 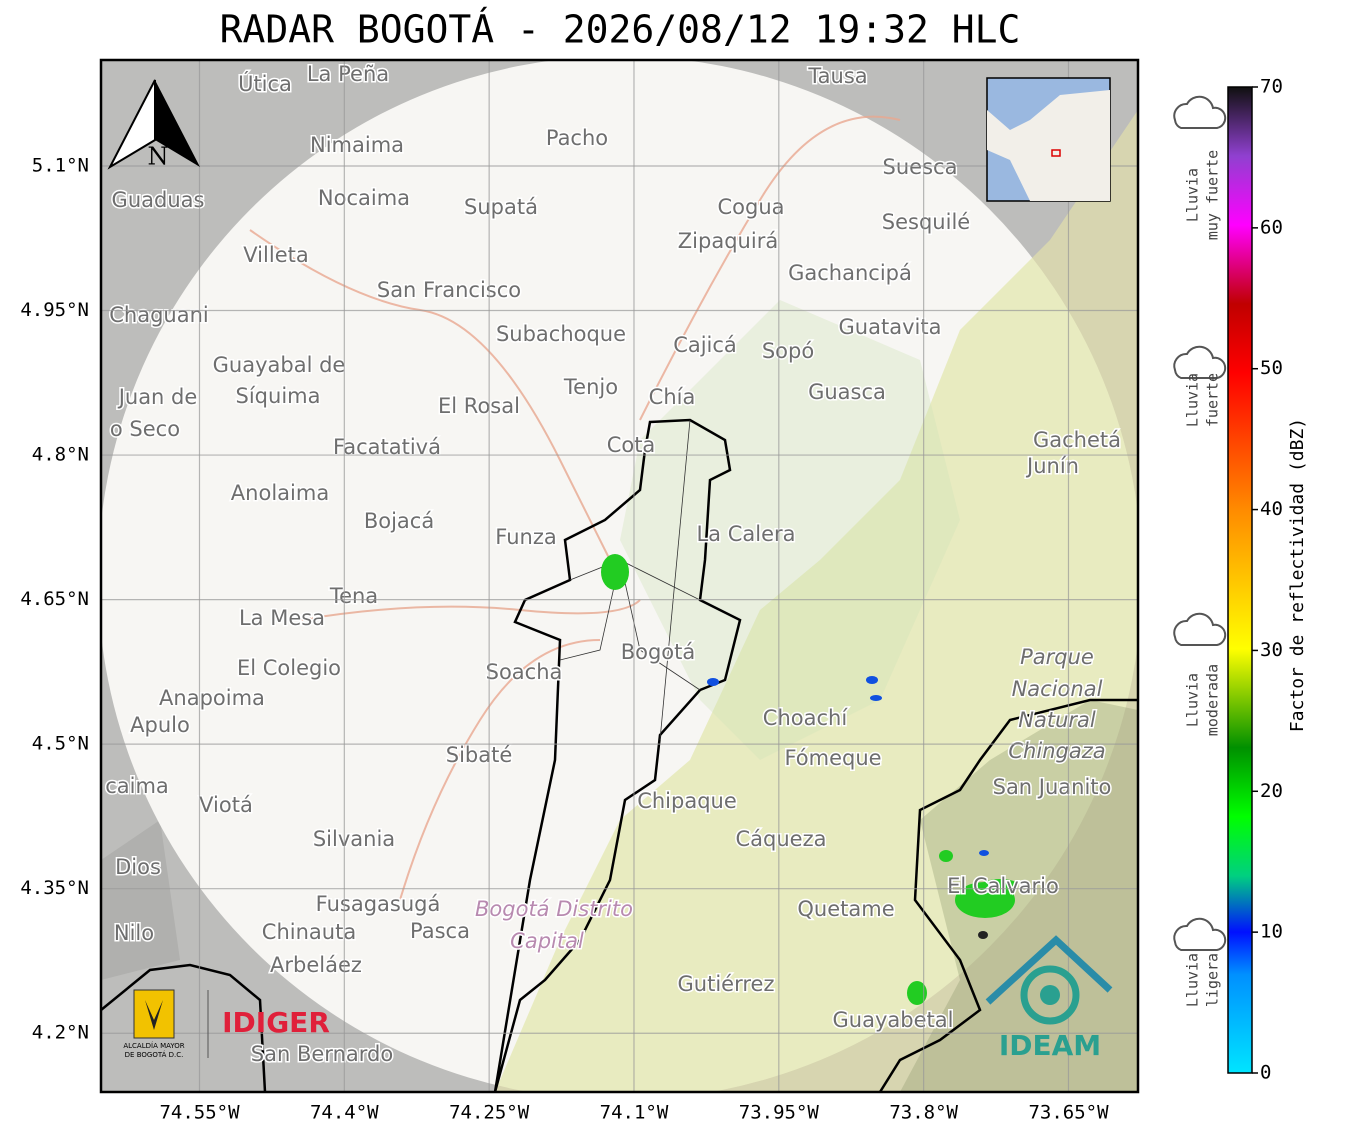 I want to click on lat-tick-label: 4.8°N, so click(x=60, y=455).